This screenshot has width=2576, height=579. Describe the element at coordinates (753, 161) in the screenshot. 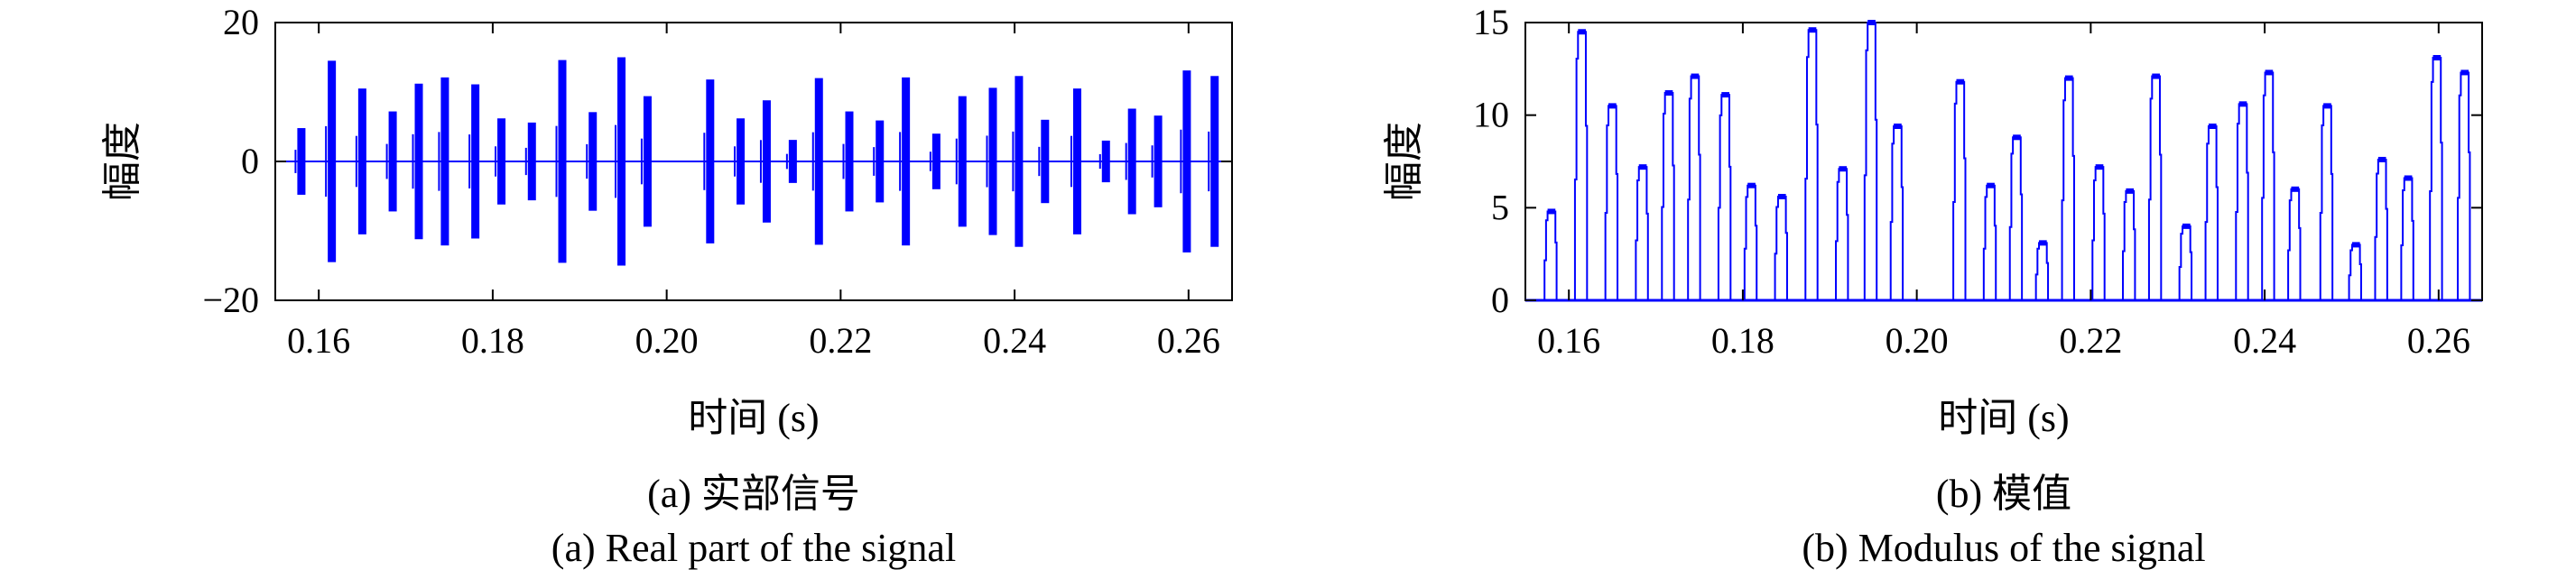

I see `real-part-marks` at that location.